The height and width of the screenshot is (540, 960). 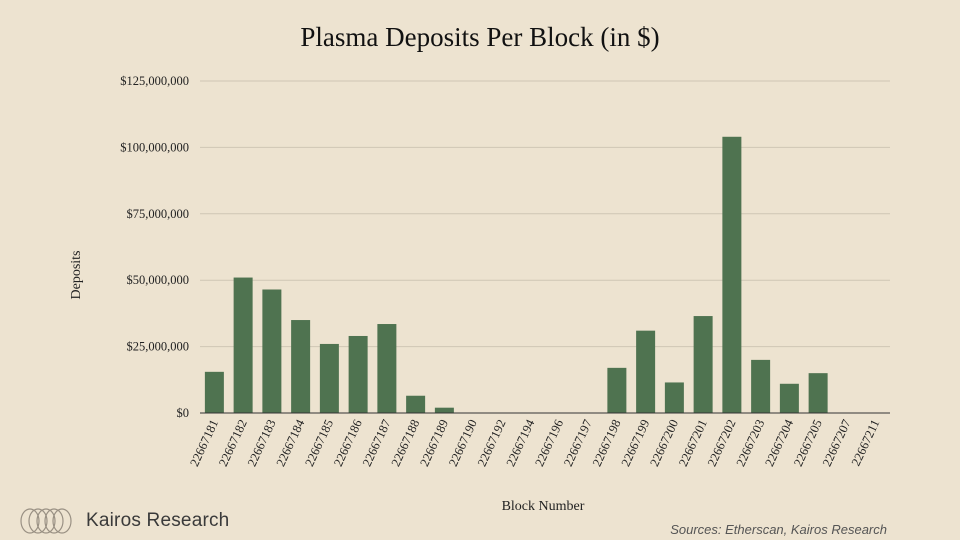 What do you see at coordinates (158, 520) in the screenshot?
I see `brand-name: Kairos Research` at bounding box center [158, 520].